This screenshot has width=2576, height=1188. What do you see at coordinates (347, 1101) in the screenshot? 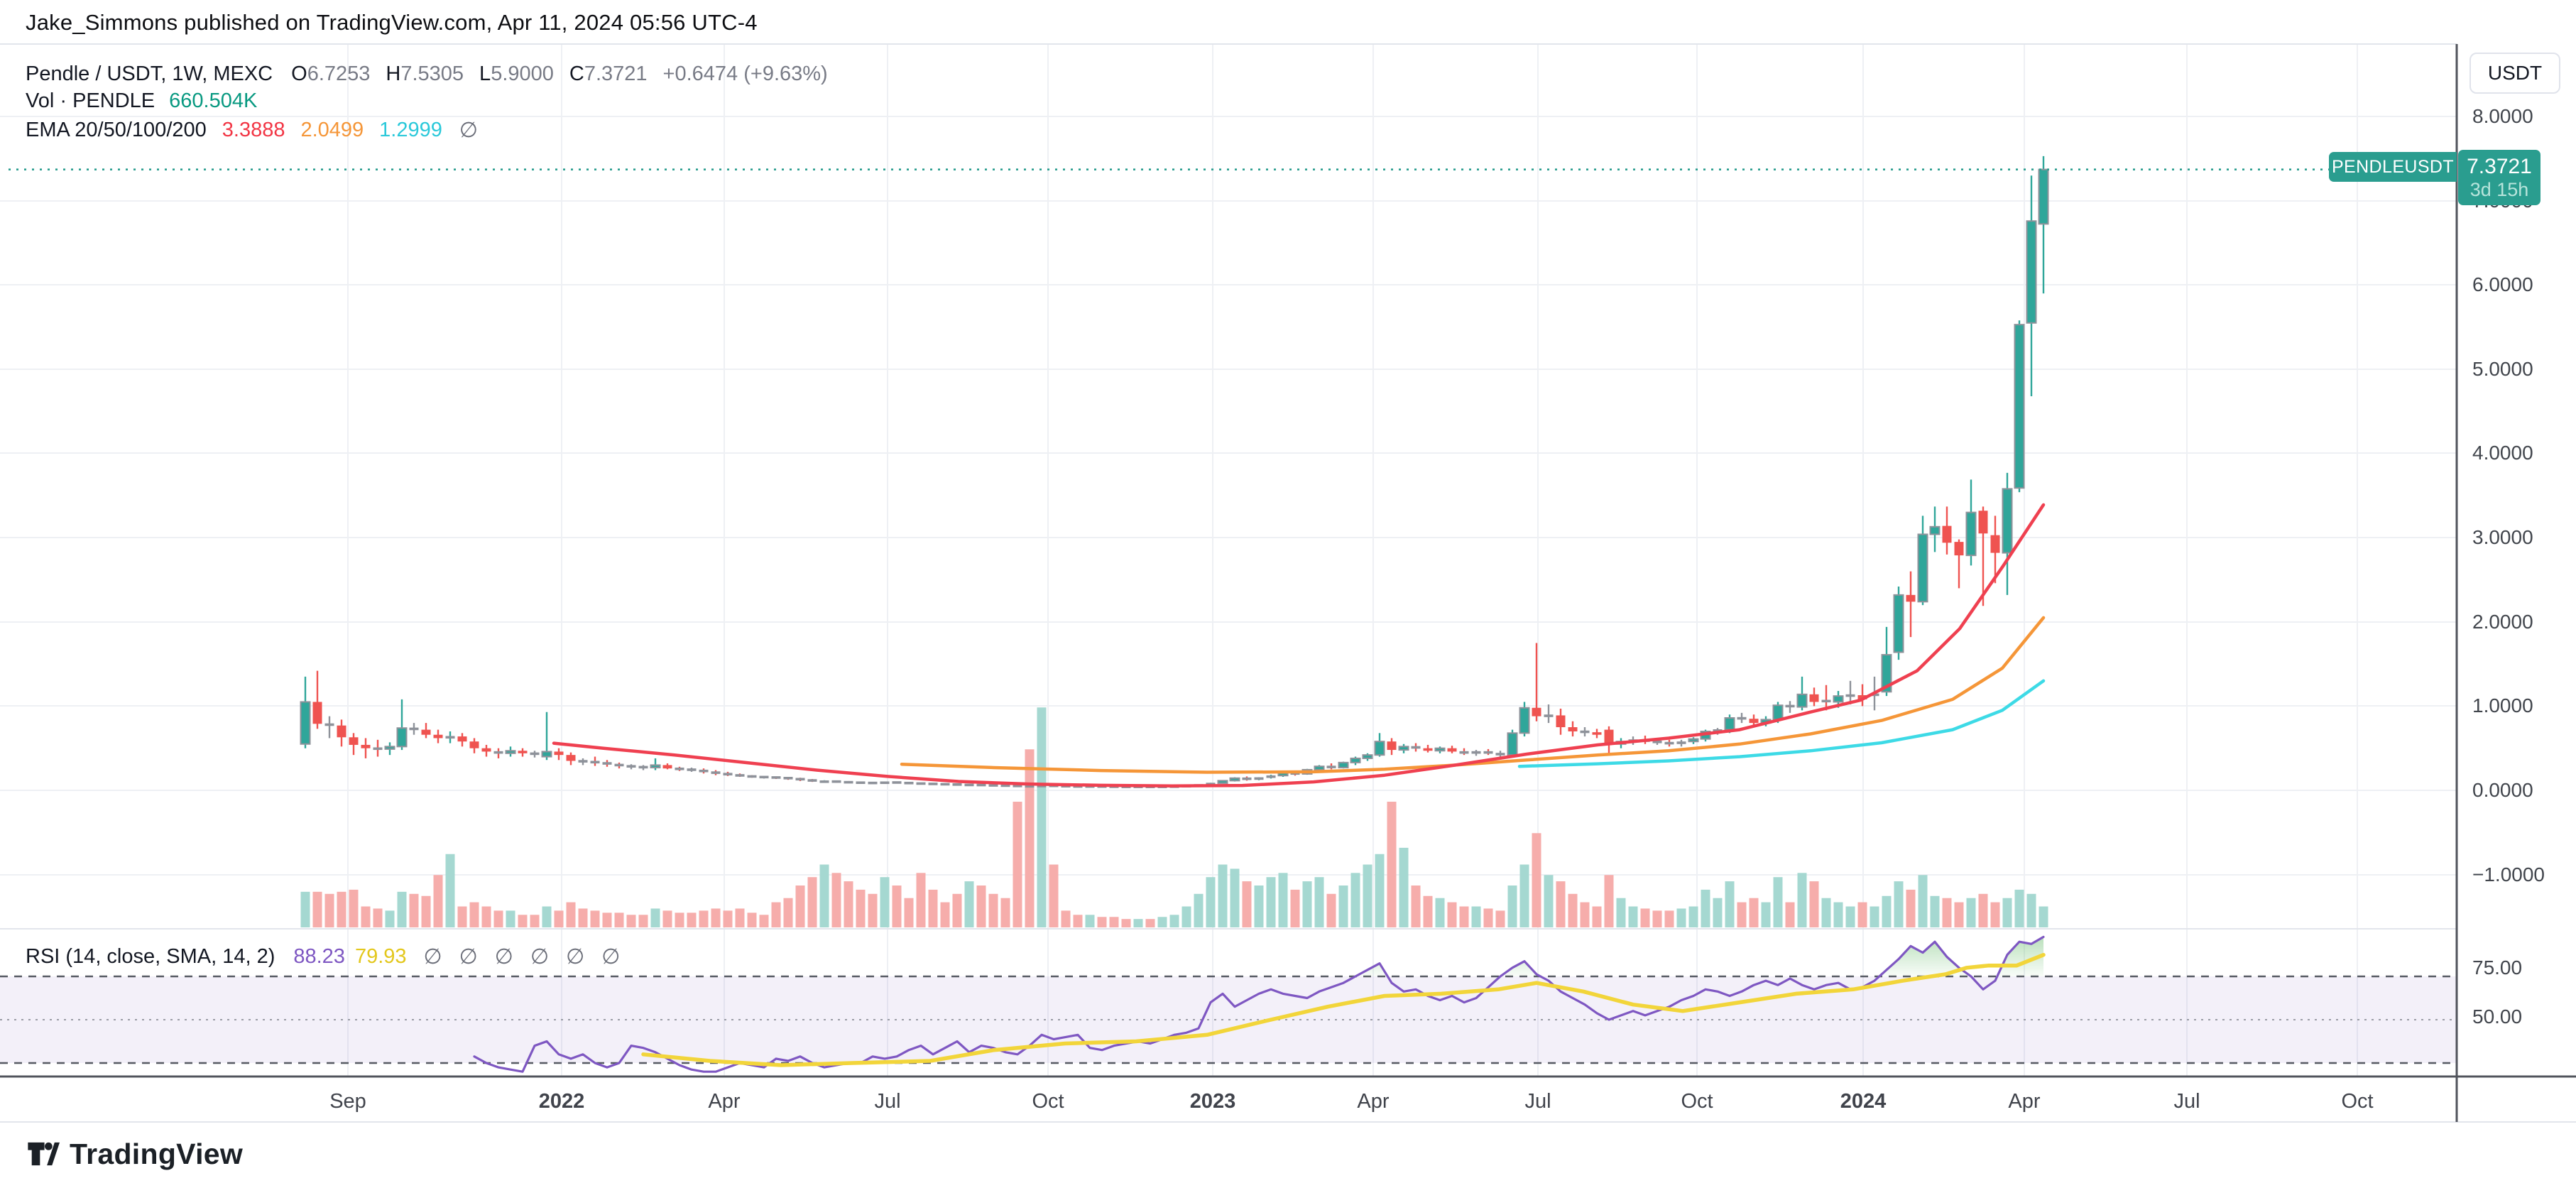
I see `time-axis-label: Sep` at bounding box center [347, 1101].